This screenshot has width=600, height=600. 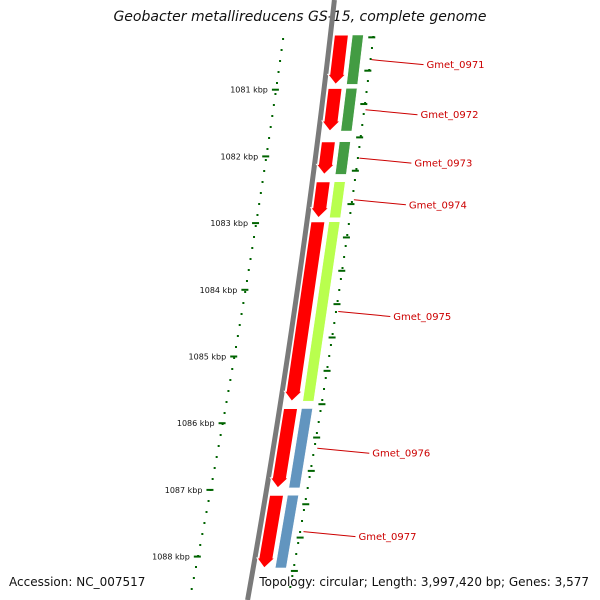 I want to click on gene-label: Gmet_0972, so click(x=449, y=115).